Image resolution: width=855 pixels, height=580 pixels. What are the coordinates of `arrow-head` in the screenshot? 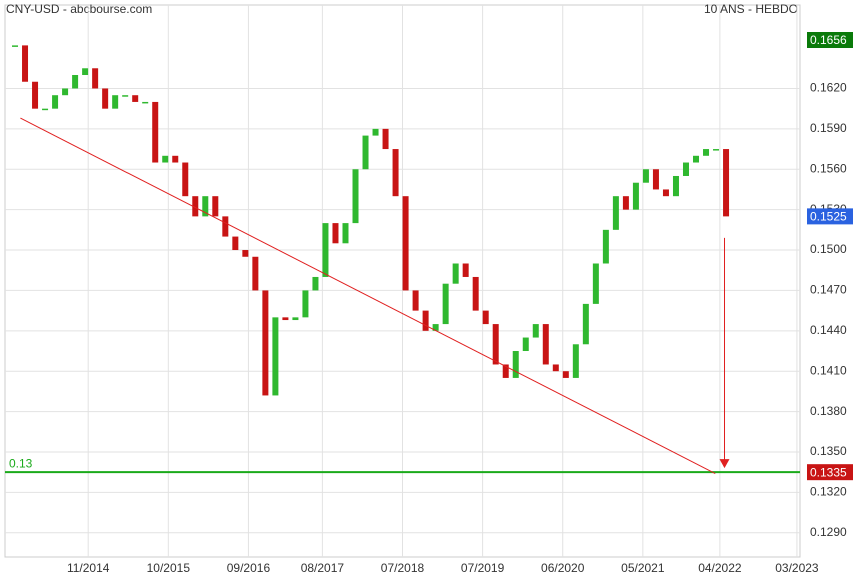 It's located at (724, 464).